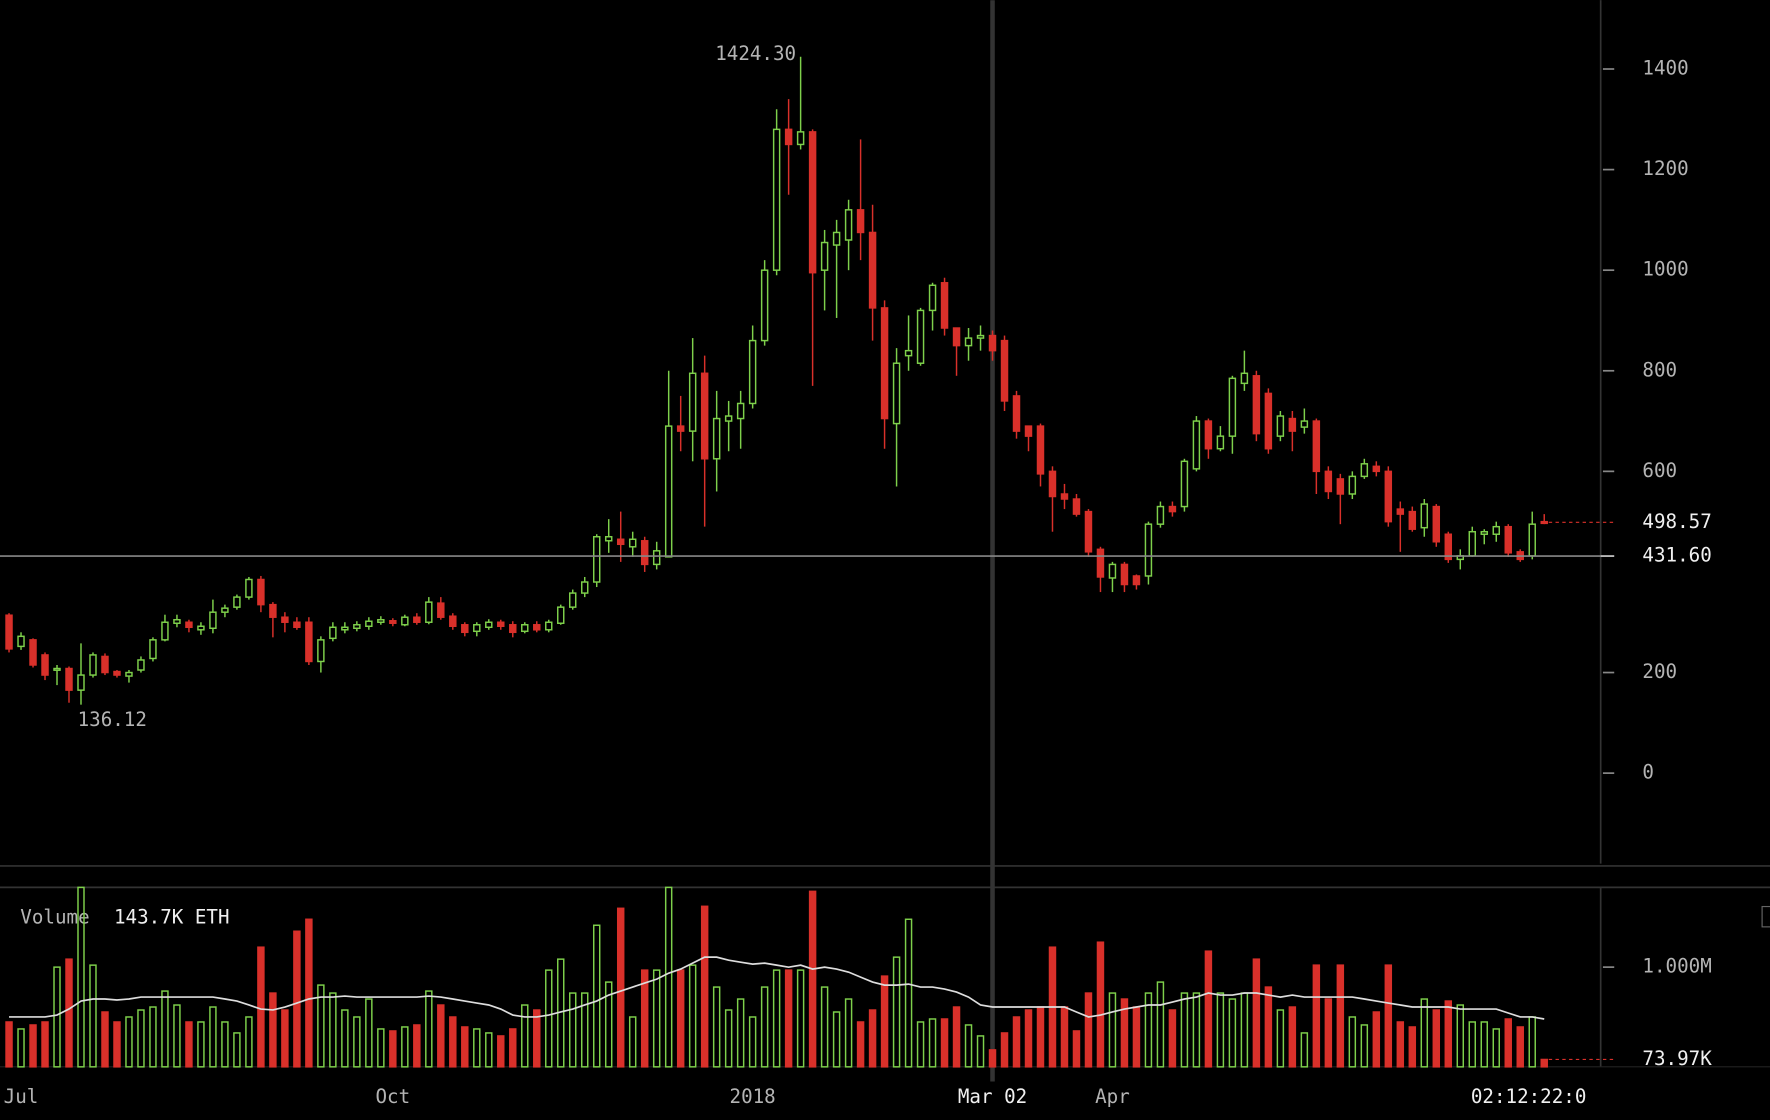  What do you see at coordinates (1665, 269) in the screenshot?
I see `y-tick-label: 1000` at bounding box center [1665, 269].